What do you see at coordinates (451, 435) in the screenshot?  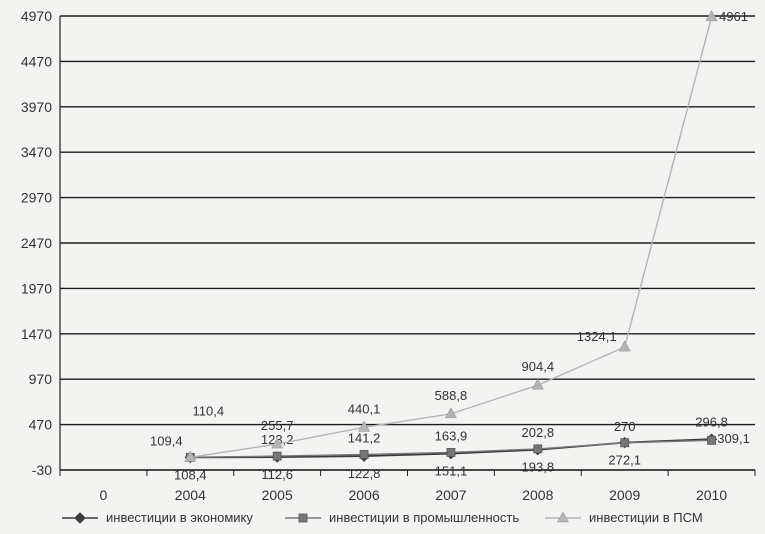 I see `series-1-label-4: 163,9` at bounding box center [451, 435].